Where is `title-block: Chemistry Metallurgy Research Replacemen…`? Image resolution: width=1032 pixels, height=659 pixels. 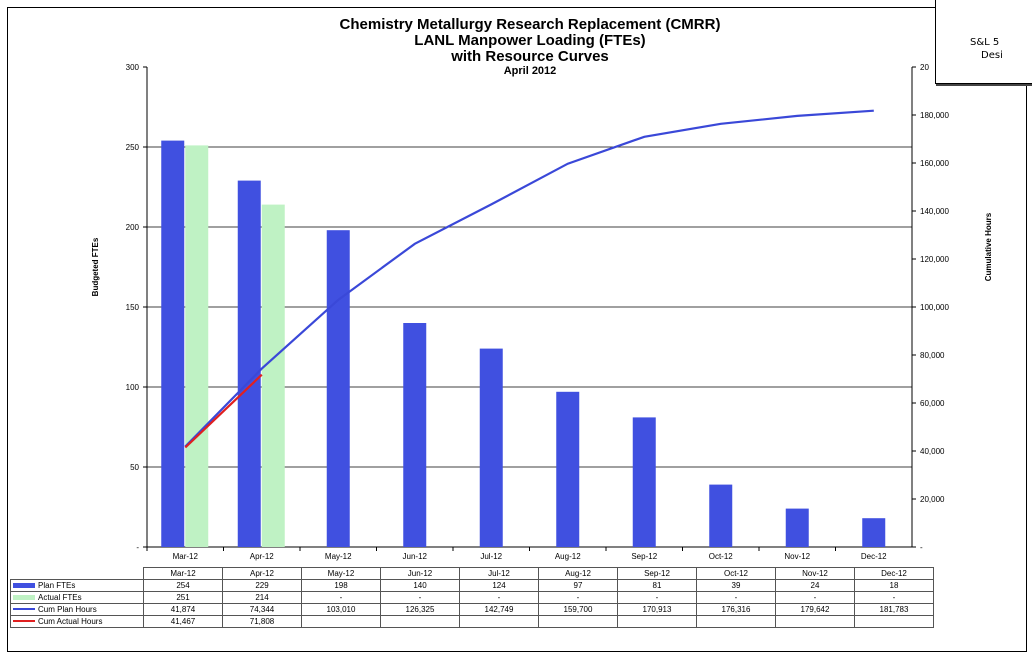
title-block: Chemistry Metallurgy Research Replacemen… is located at coordinates (530, 47).